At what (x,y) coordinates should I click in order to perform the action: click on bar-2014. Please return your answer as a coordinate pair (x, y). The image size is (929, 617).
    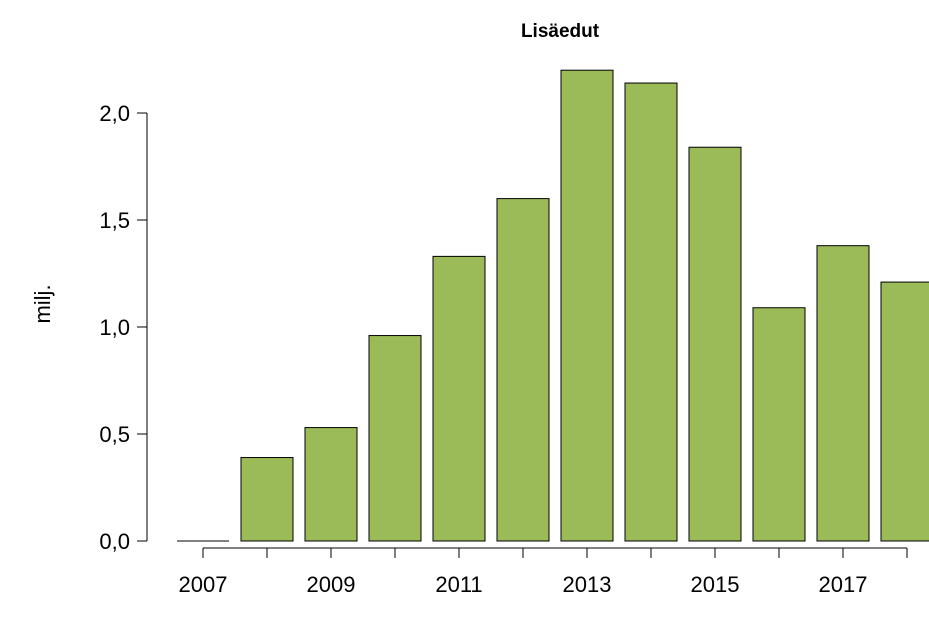
    Looking at the image, I should click on (651, 312).